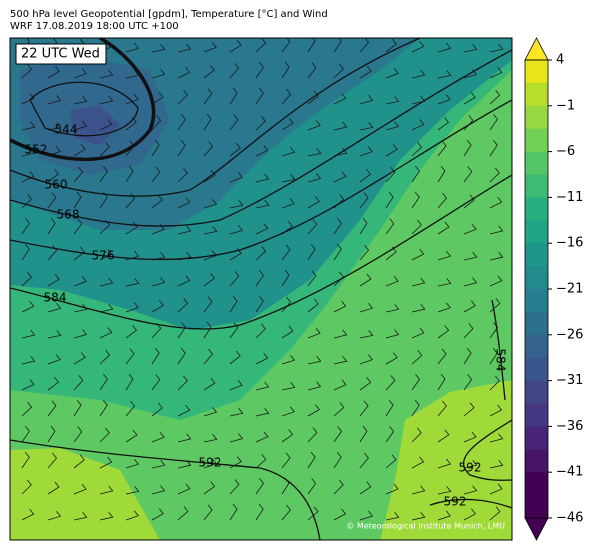 Image resolution: width=599 pixels, height=556 pixels. I want to click on time-box, so click(61, 54).